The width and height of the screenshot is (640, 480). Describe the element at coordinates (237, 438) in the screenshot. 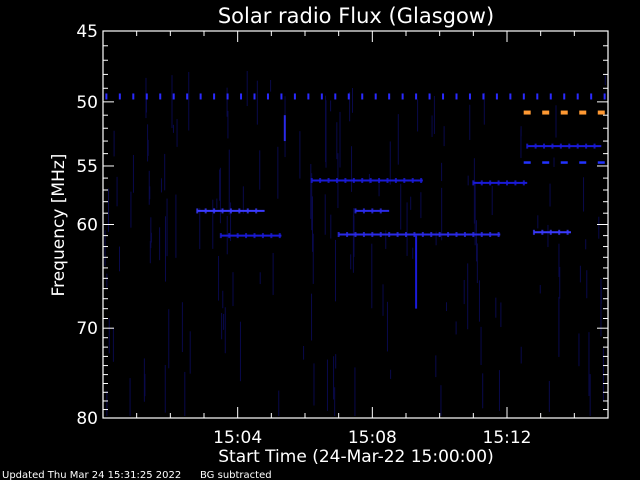

I see `x-tick-label: 15:04` at that location.